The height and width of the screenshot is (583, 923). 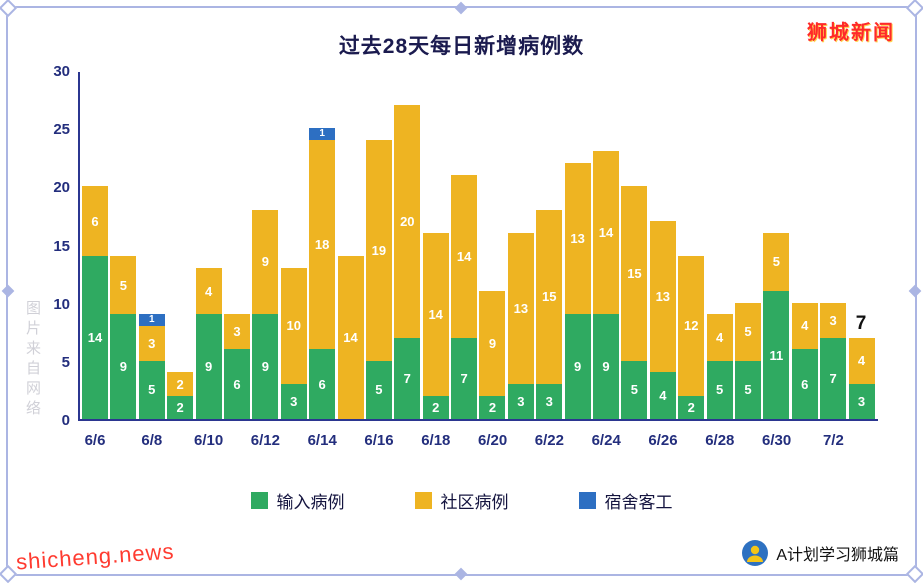 What do you see at coordinates (95, 440) in the screenshot?
I see `x-tick-label: 6/6` at bounding box center [95, 440].